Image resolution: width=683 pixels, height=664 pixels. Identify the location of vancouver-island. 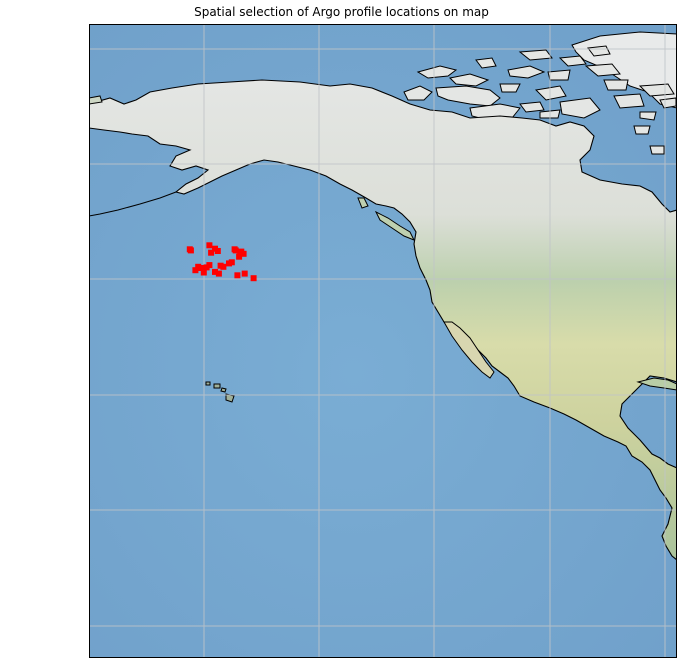
(395, 225).